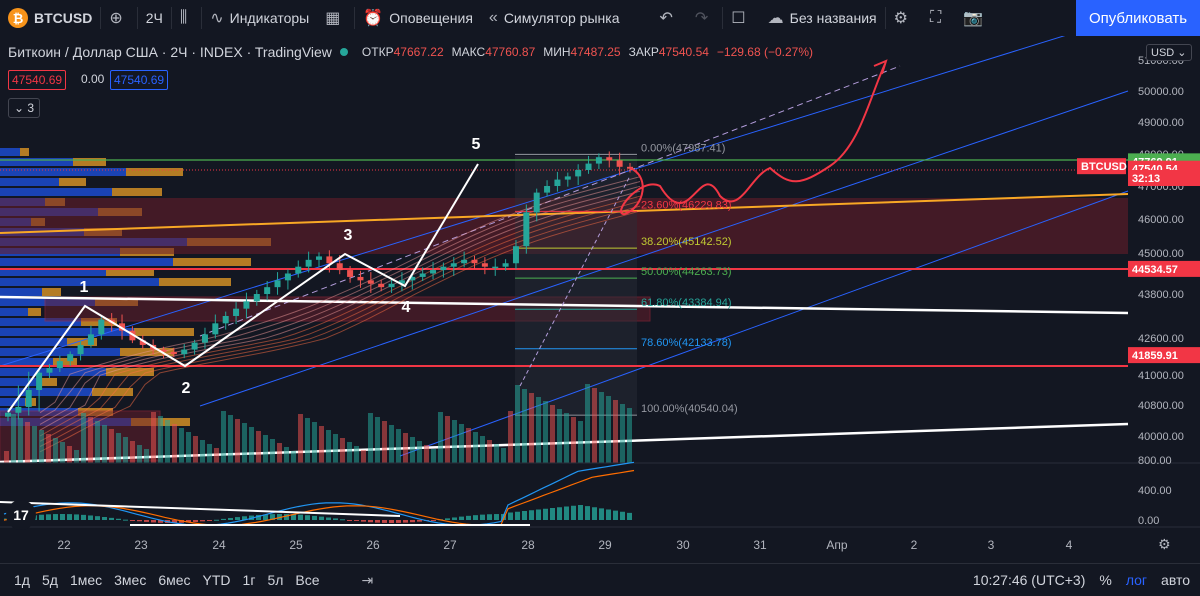  Describe the element at coordinates (275, 580) in the screenshot. I see `range-5y: 5л` at that location.